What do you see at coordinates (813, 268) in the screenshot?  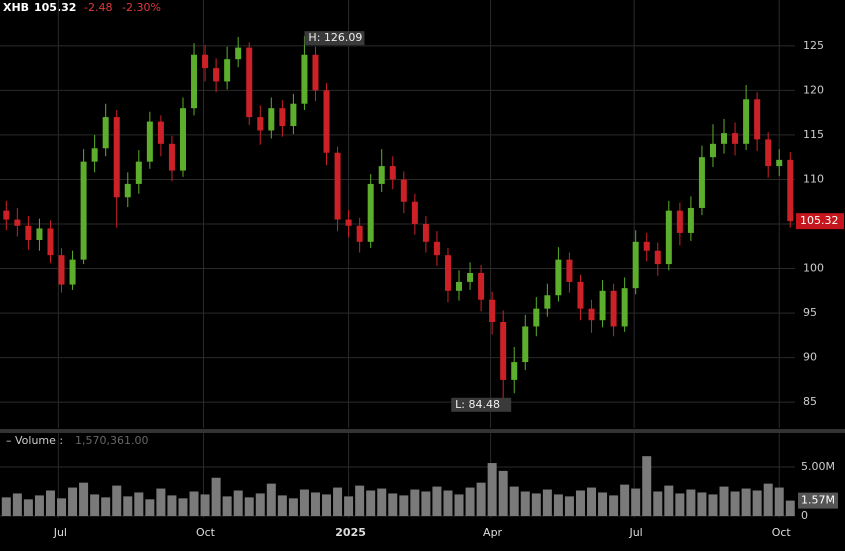 I see `y-tick-label: 100` at bounding box center [813, 268].